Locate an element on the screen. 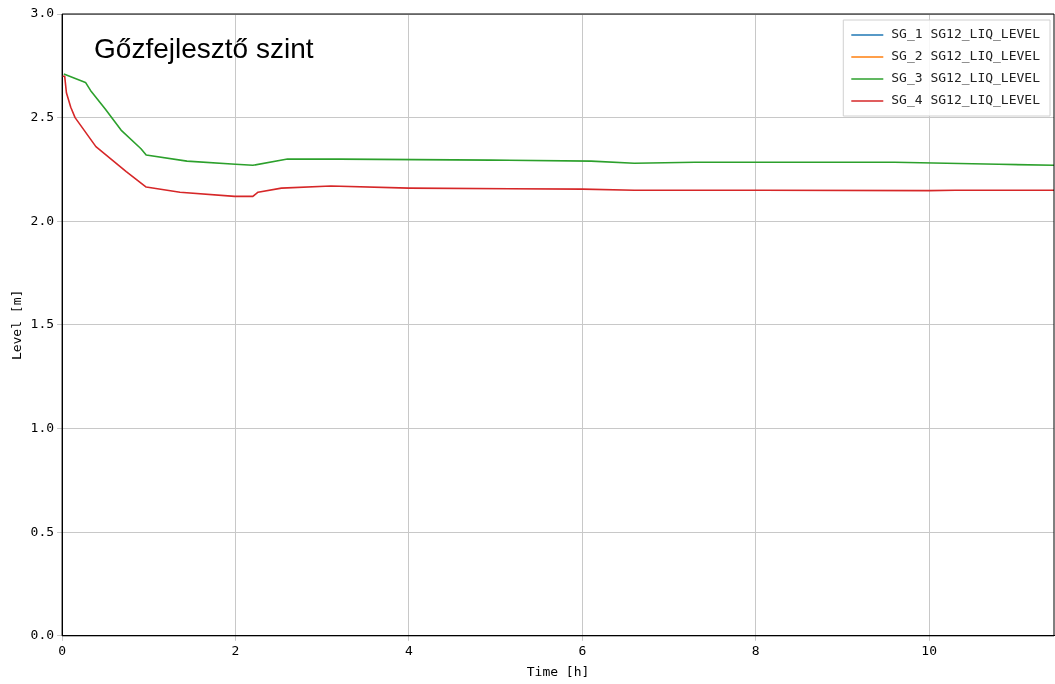  y-tick-label: 2.0 is located at coordinates (42, 220).